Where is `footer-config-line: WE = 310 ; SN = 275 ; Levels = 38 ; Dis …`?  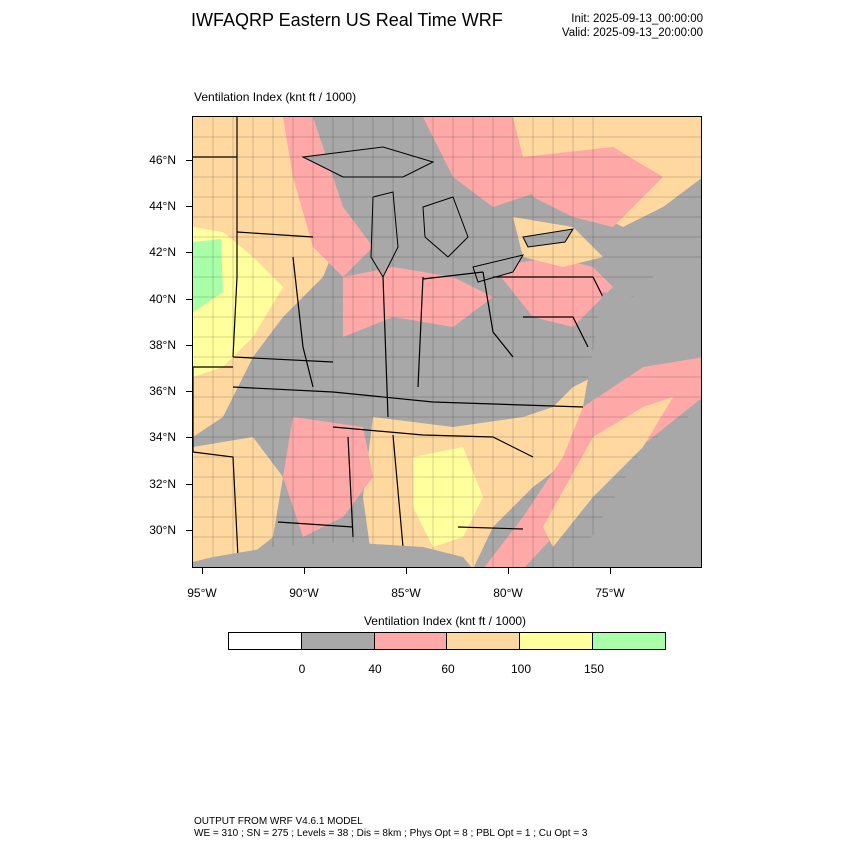
footer-config-line: WE = 310 ; SN = 275 ; Levels = 38 ; Dis … is located at coordinates (391, 833).